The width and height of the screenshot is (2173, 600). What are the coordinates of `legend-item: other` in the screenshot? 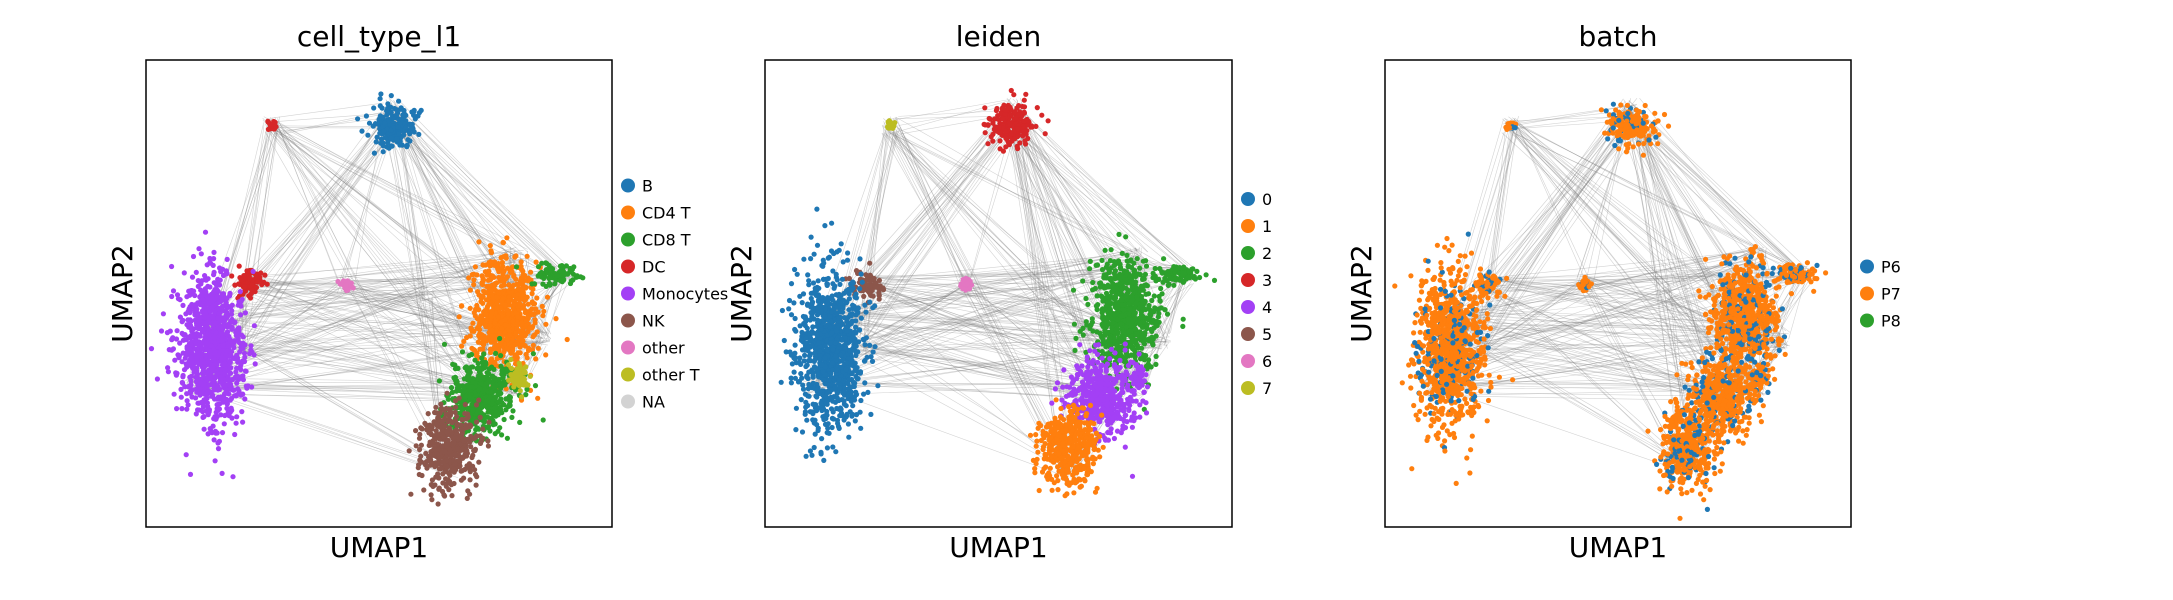 It's located at (653, 348).